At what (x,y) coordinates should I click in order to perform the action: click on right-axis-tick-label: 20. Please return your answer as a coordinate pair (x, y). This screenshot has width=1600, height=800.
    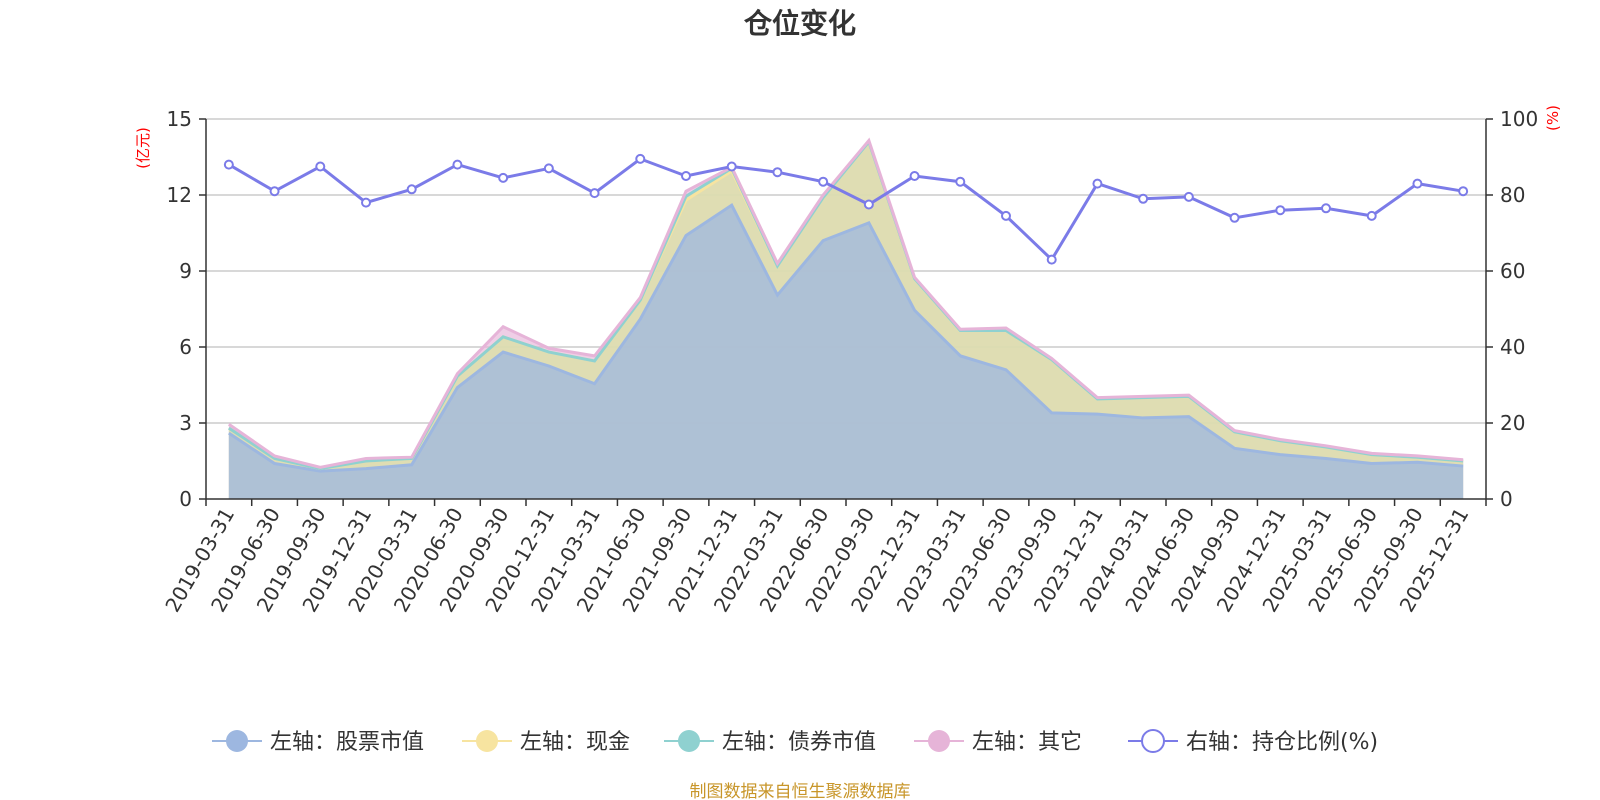
    Looking at the image, I should click on (1512, 423).